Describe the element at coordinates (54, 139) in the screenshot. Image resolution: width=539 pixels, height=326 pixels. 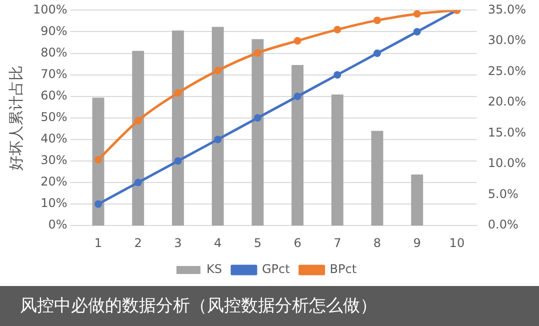
I see `y-tick-label: 40%` at that location.